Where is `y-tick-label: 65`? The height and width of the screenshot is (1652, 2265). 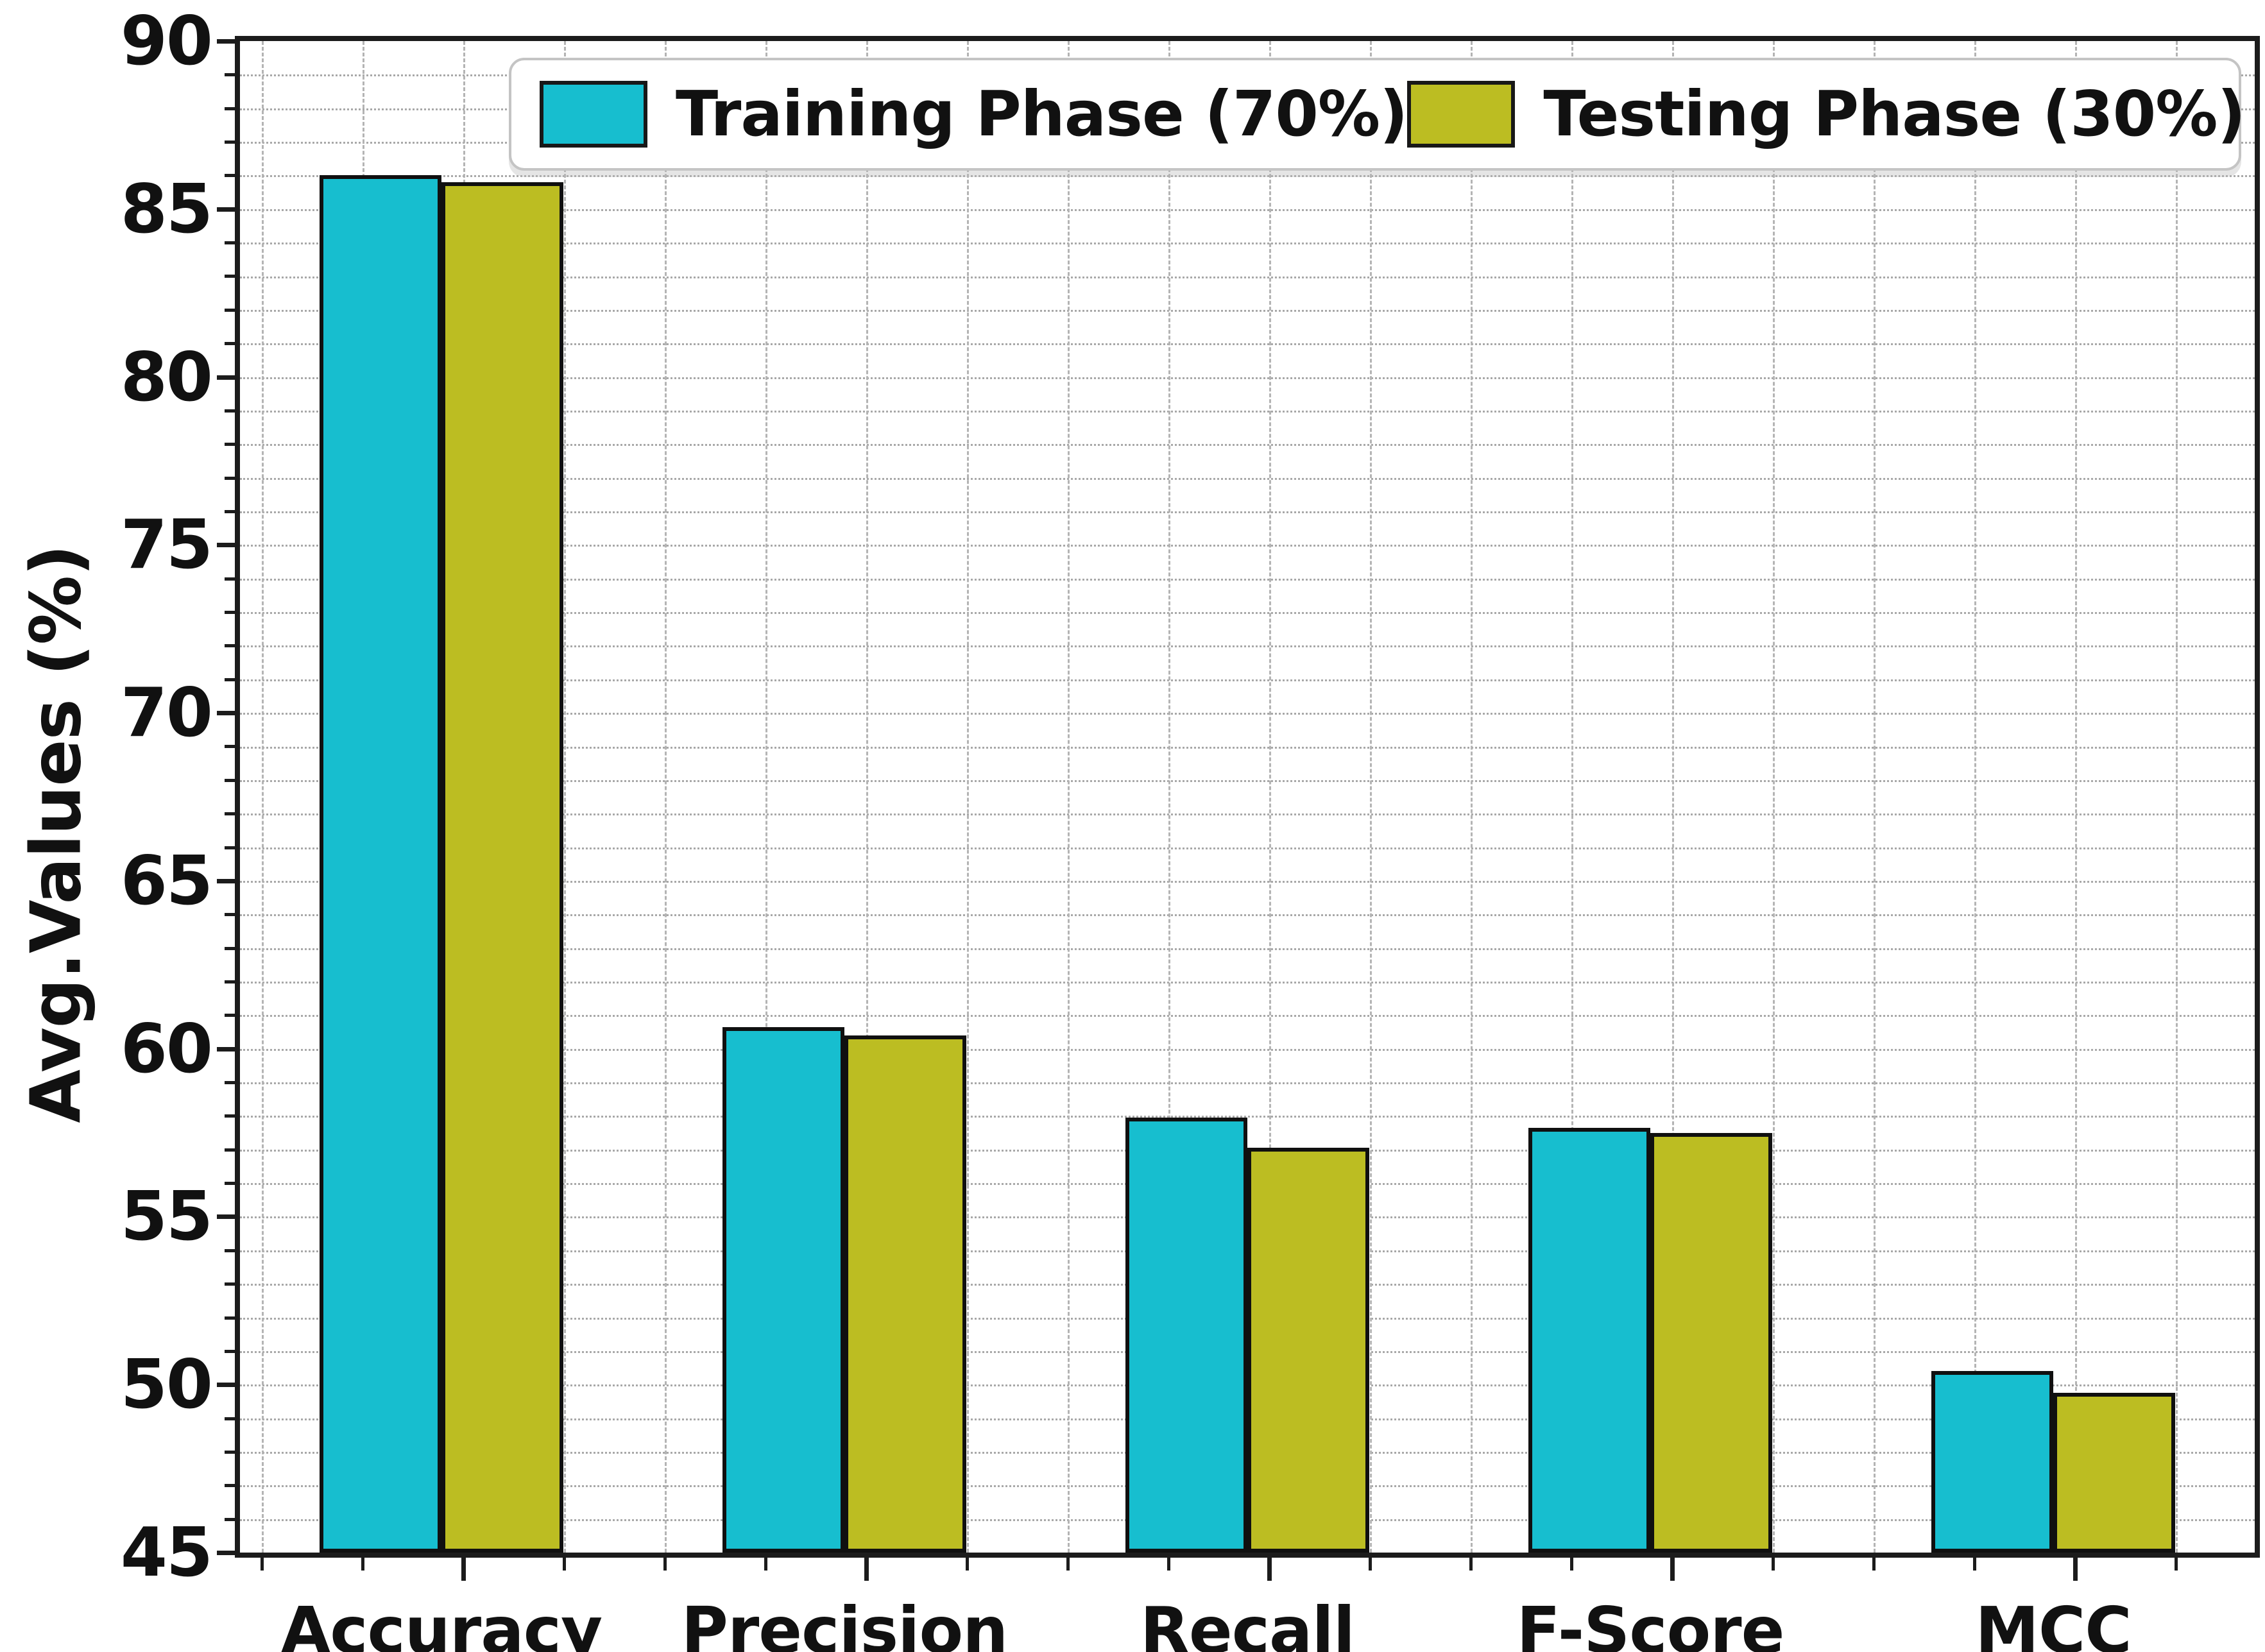
y-tick-label: 65 is located at coordinates (166, 880).